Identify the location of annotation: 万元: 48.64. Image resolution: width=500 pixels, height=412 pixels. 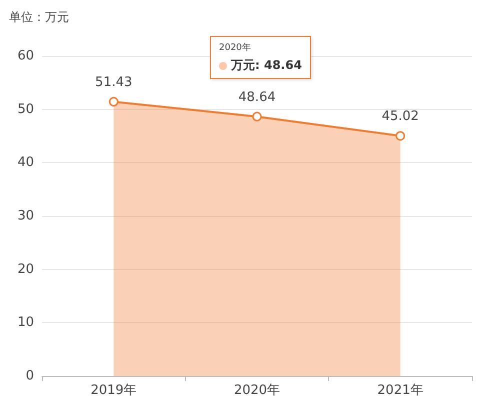
(266, 65).